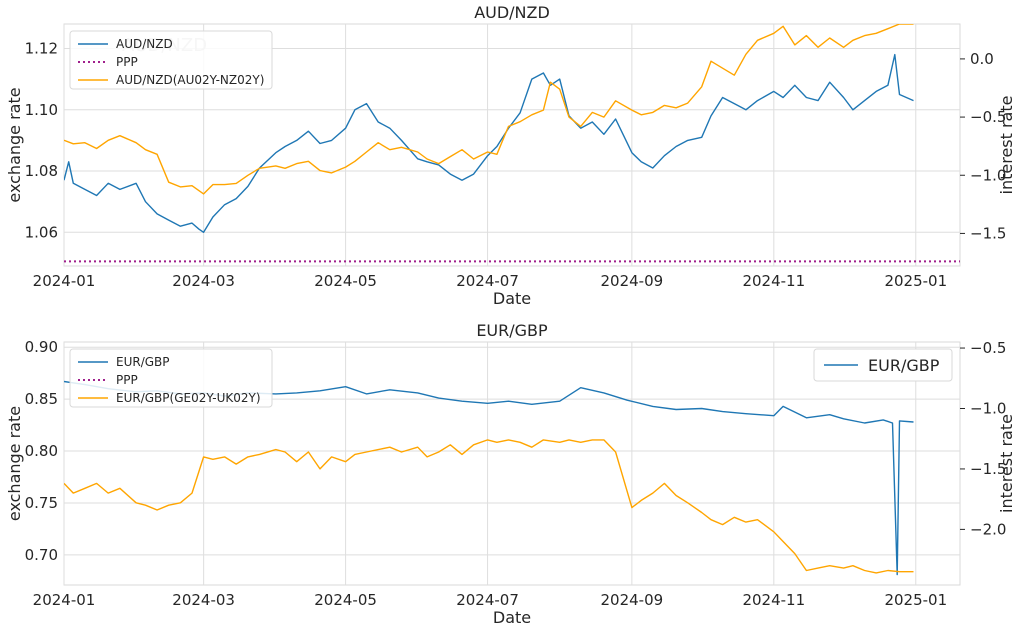 This screenshot has width=1024, height=632. I want to click on chart-title: EUR/GBP, so click(512, 330).